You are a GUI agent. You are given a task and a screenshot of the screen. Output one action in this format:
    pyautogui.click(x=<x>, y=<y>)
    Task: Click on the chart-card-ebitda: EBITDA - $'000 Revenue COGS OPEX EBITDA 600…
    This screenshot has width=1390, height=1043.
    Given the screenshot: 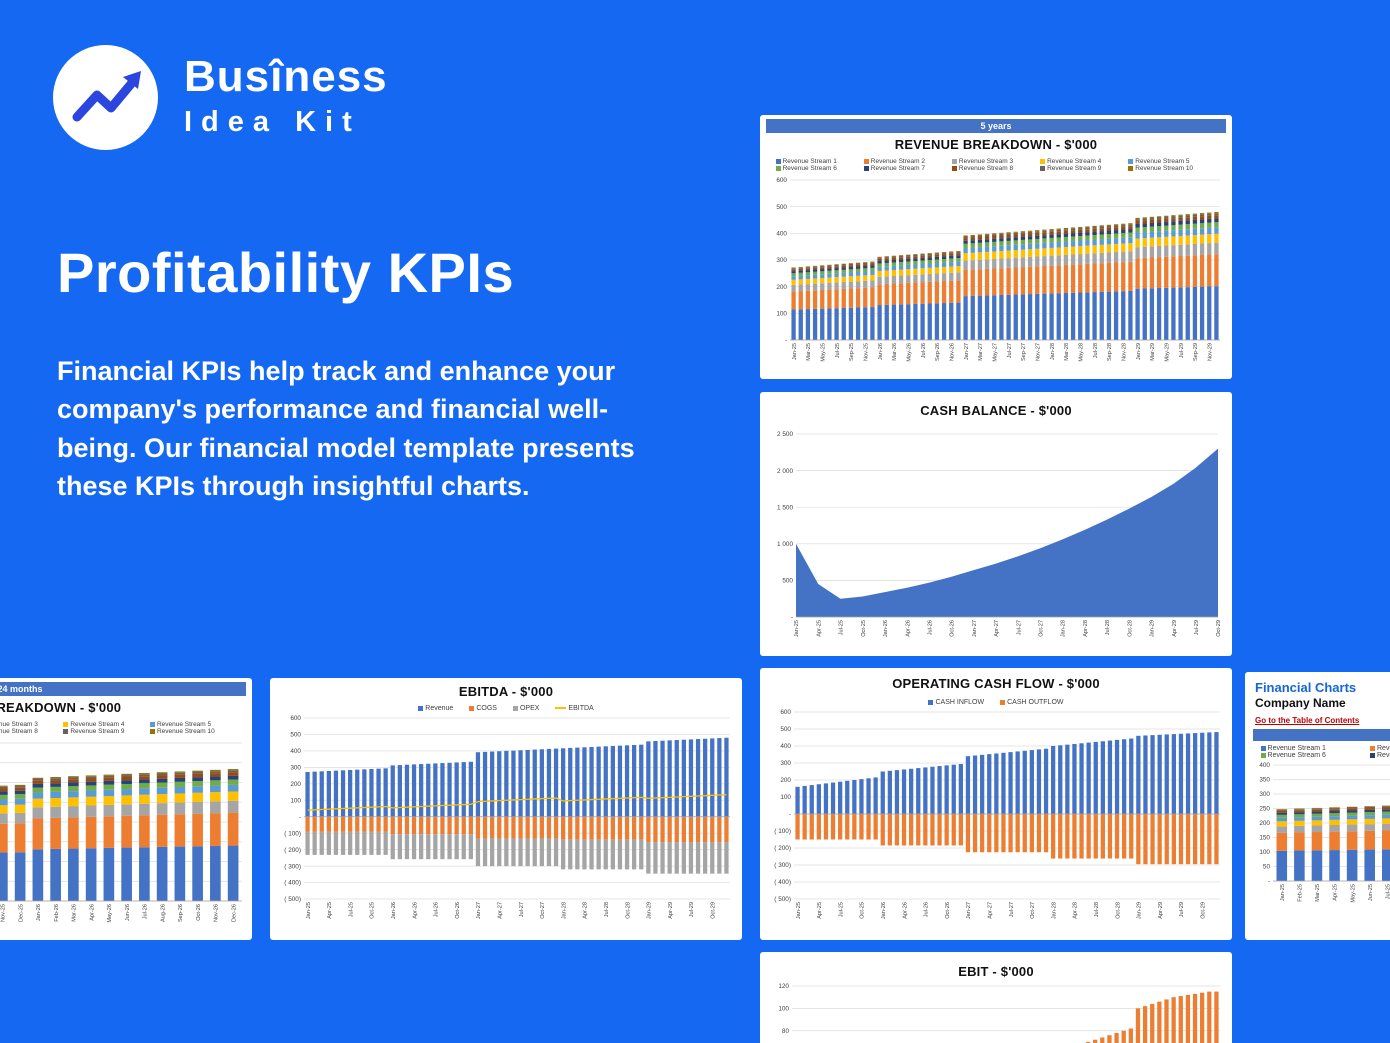 What is the action you would take?
    pyautogui.click(x=506, y=809)
    